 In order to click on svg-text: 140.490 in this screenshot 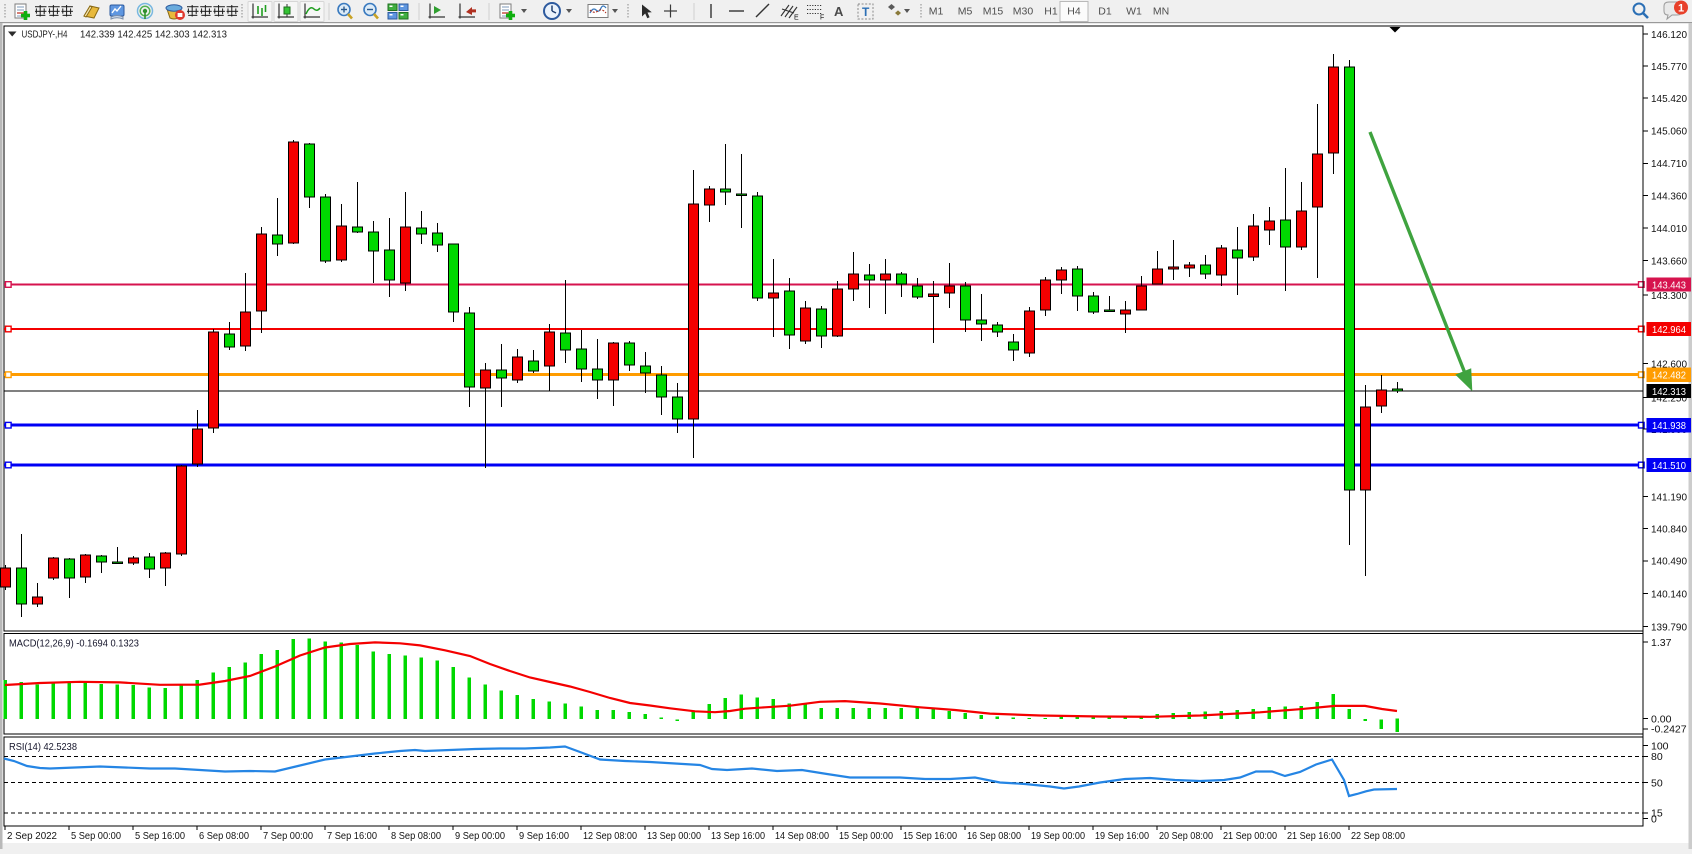, I will do `click(1669, 562)`.